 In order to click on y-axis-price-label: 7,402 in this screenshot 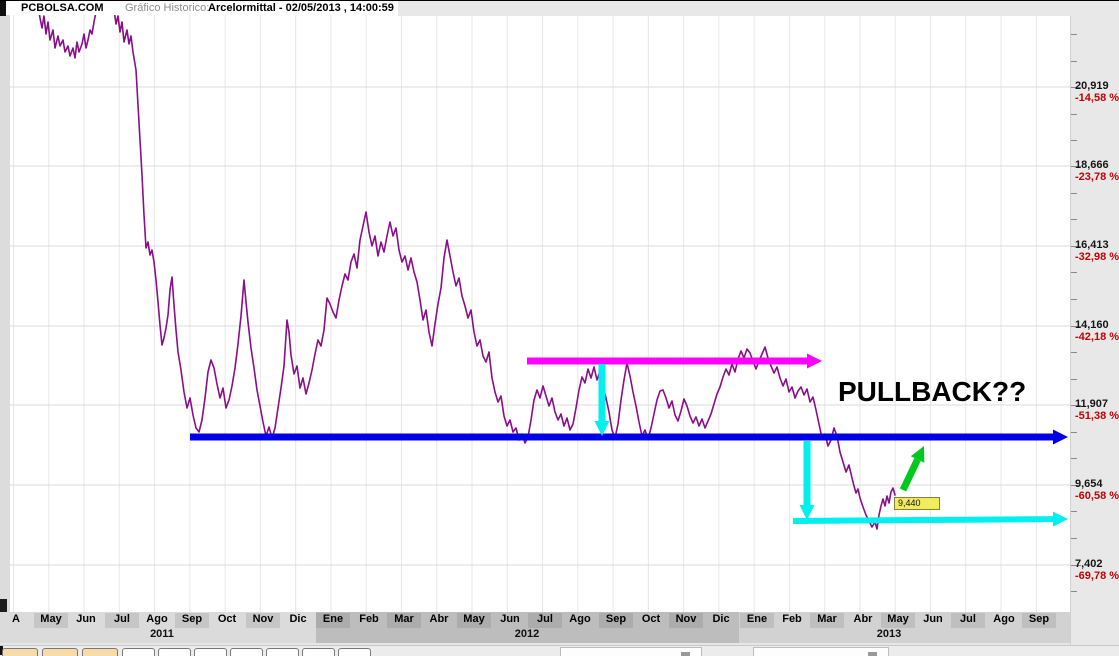, I will do `click(1089, 564)`.